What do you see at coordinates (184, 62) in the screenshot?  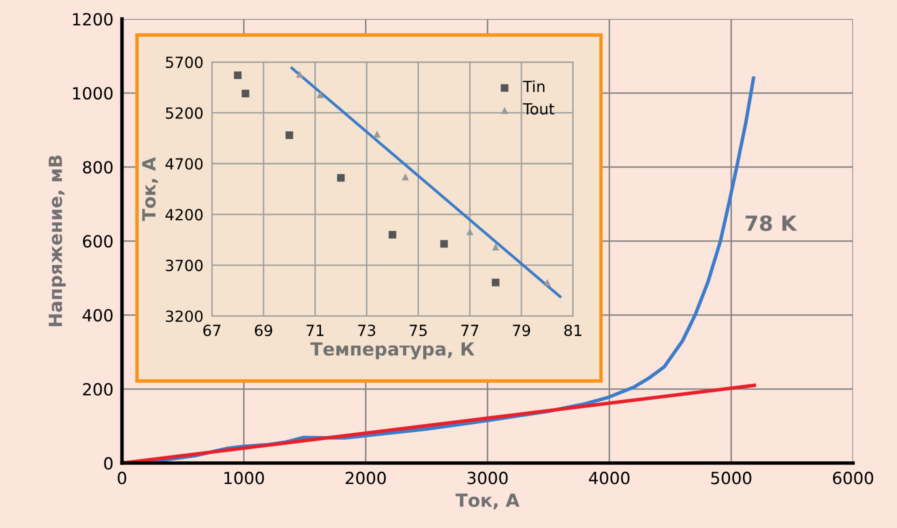 I see `y-tick-label: 5700` at bounding box center [184, 62].